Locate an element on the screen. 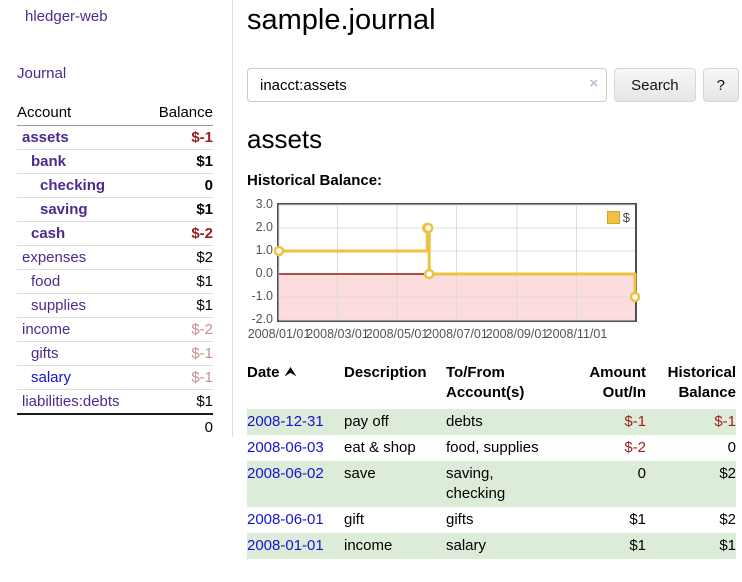  register-row: 2008-06-01 gift gifts $1 $2 is located at coordinates (491, 520).